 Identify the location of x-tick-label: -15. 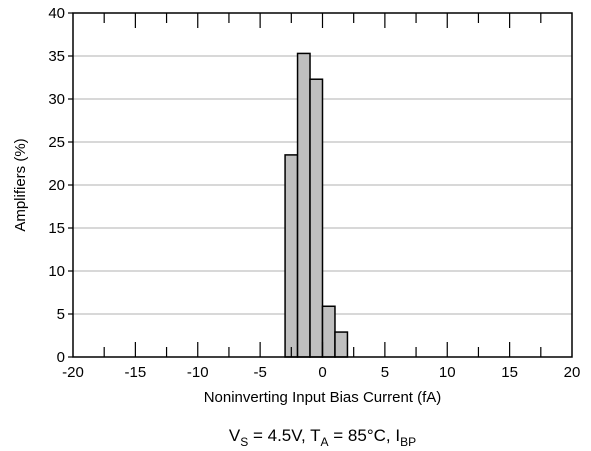
(136, 372).